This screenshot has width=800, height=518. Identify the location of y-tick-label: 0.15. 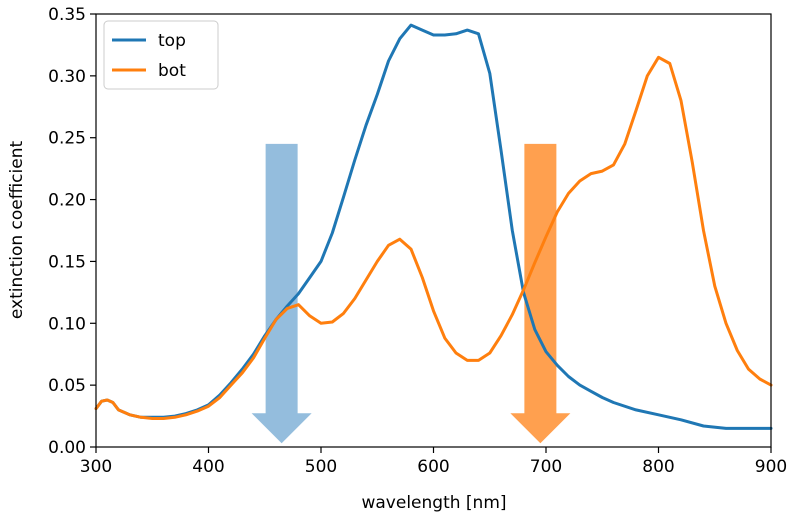
(67, 262).